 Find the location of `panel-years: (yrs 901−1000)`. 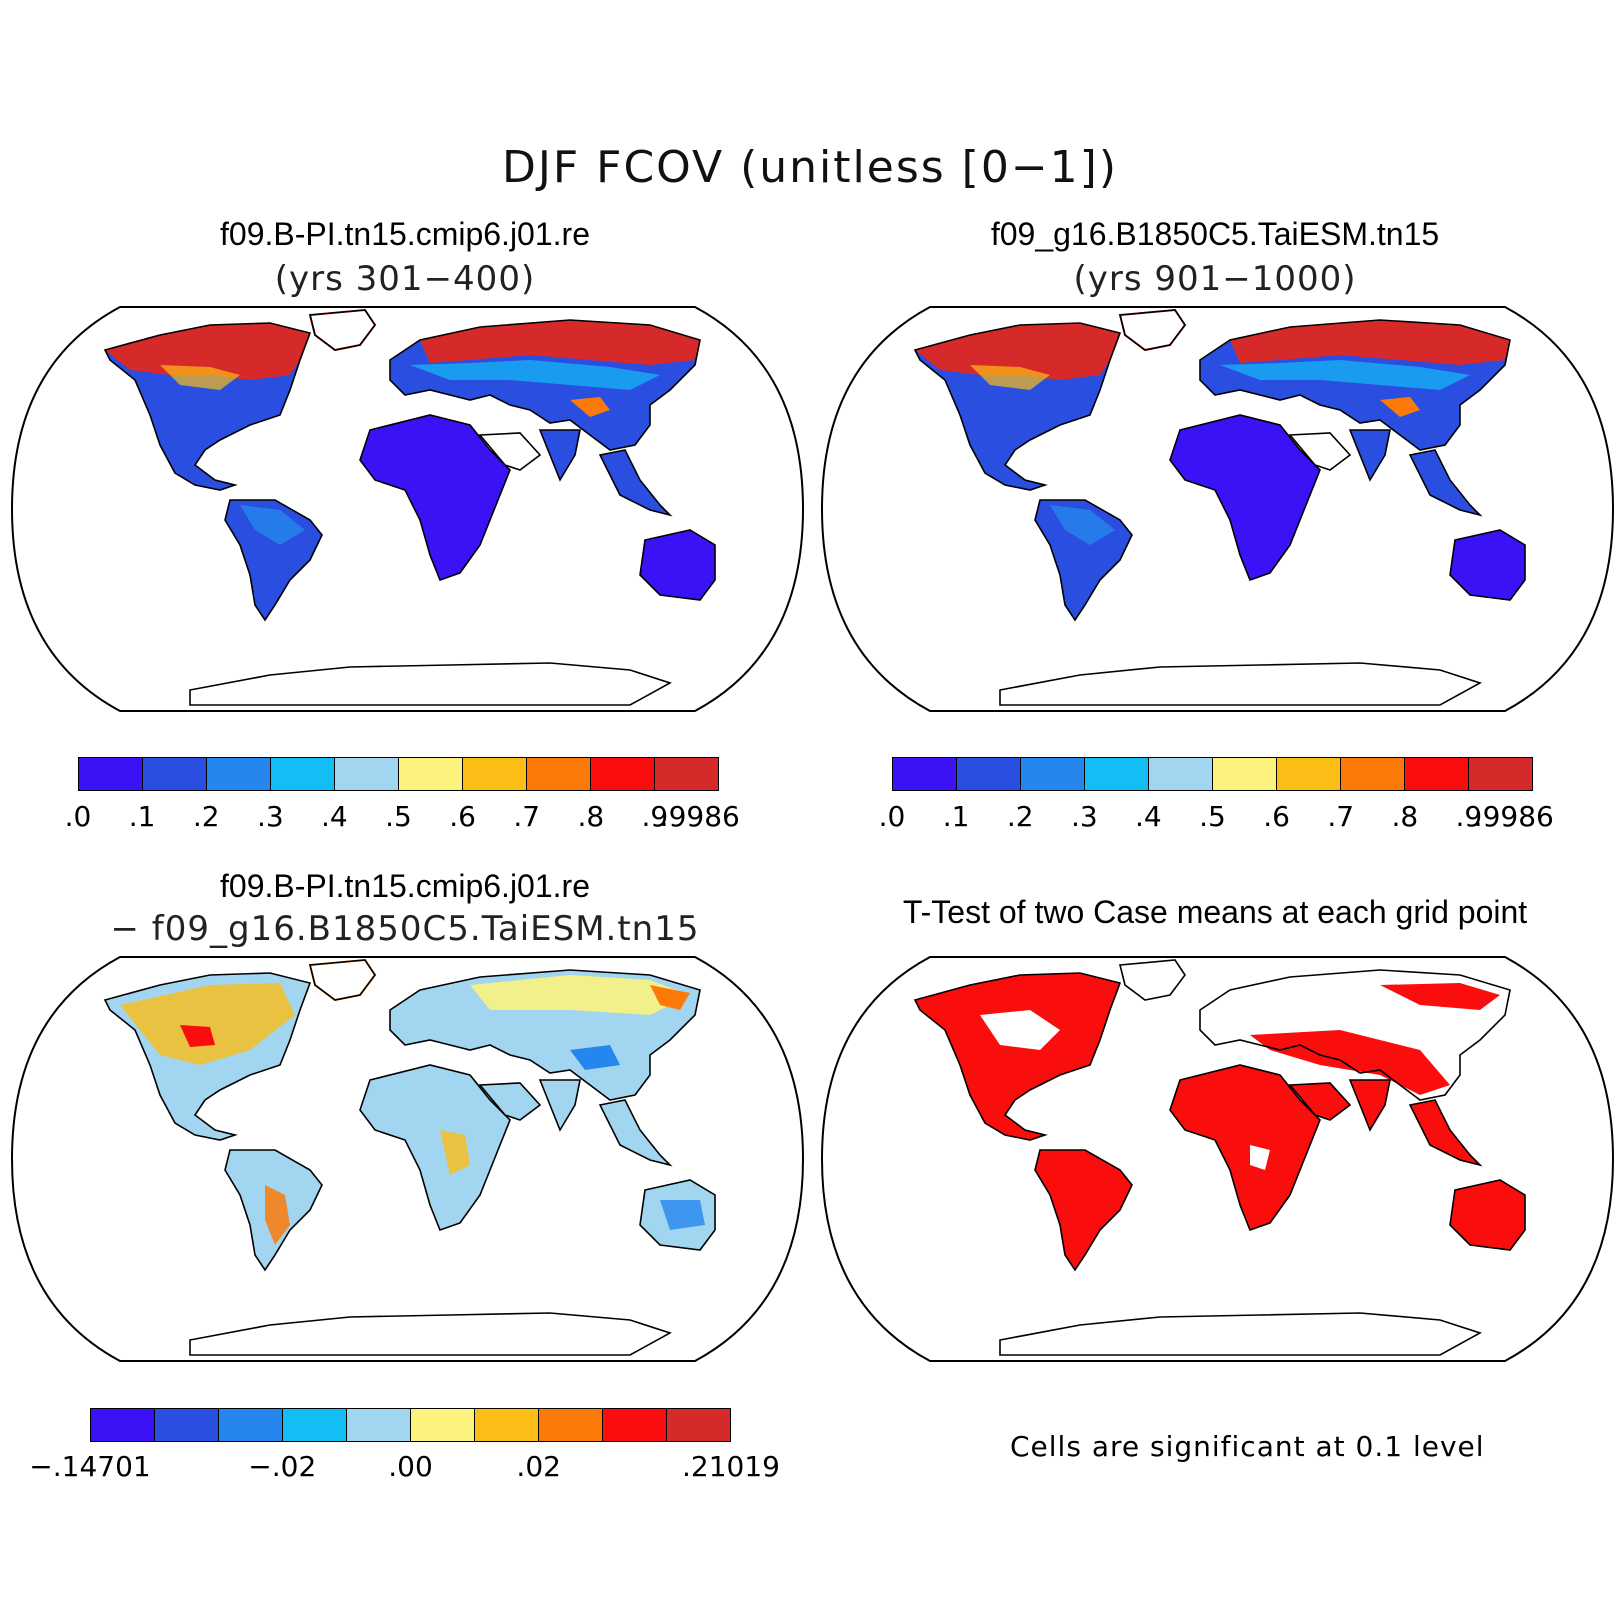

panel-years: (yrs 901−1000) is located at coordinates (1215, 279).